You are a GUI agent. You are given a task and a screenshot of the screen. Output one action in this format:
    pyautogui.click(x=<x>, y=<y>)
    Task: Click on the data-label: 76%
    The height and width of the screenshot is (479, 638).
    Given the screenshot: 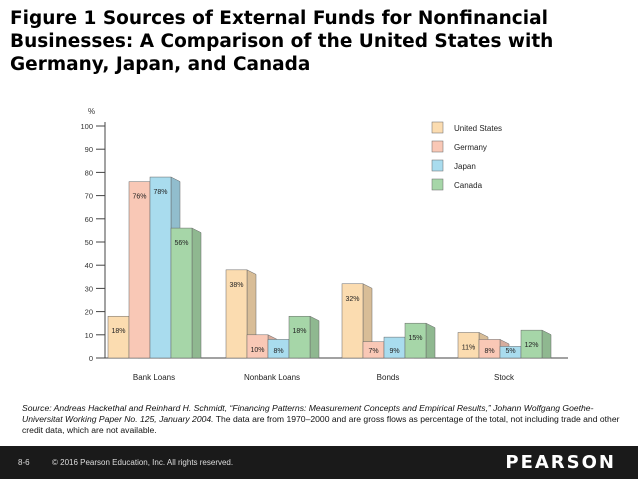 What is the action you would take?
    pyautogui.click(x=139, y=197)
    